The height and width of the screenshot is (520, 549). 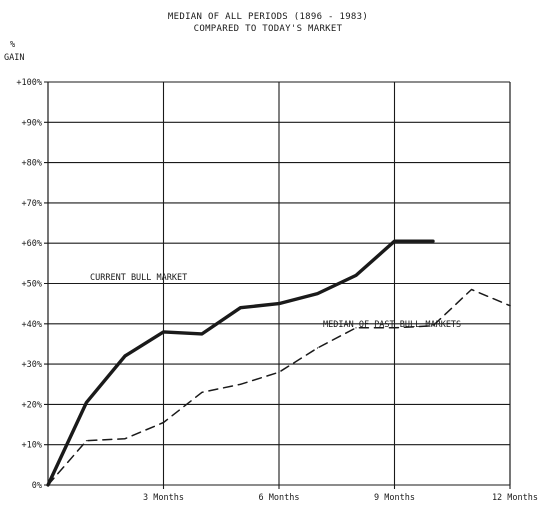 I want to click on y-tick-label: +50%, so click(x=32, y=285).